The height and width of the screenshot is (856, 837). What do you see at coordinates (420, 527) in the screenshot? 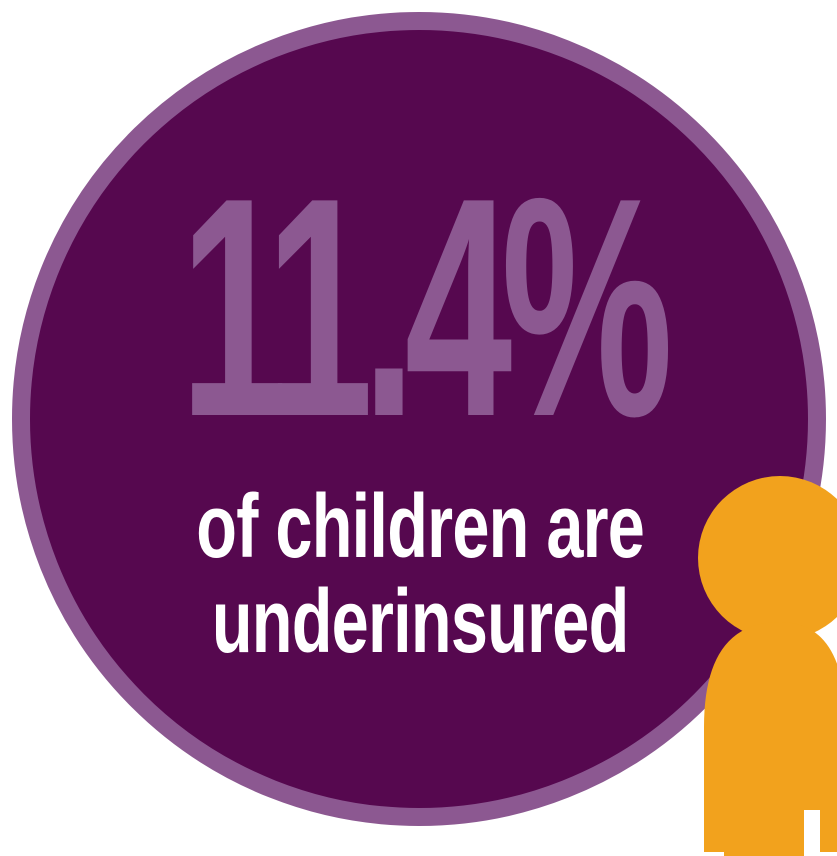
I see `stat-caption-line-1: of children are` at bounding box center [420, 527].